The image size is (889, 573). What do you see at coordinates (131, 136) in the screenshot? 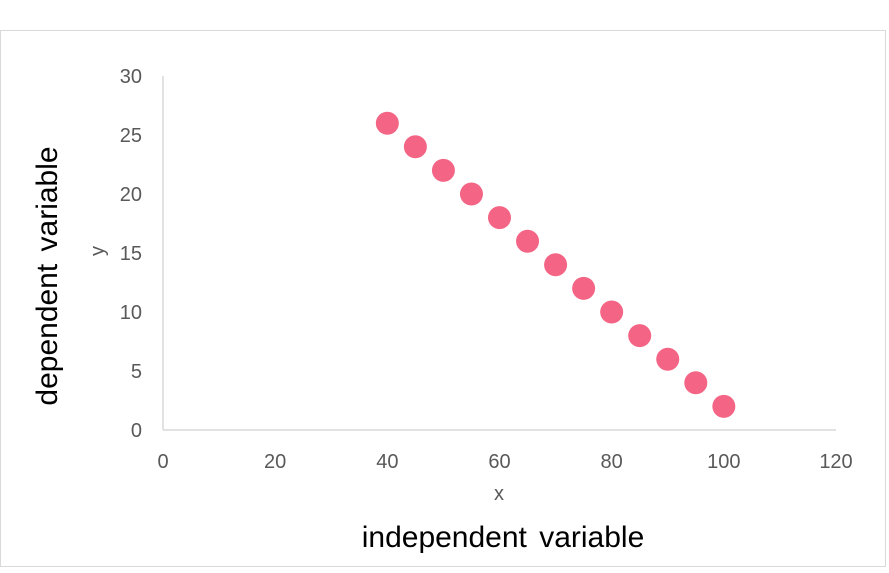
I see `y-tick-label: 25` at bounding box center [131, 136].